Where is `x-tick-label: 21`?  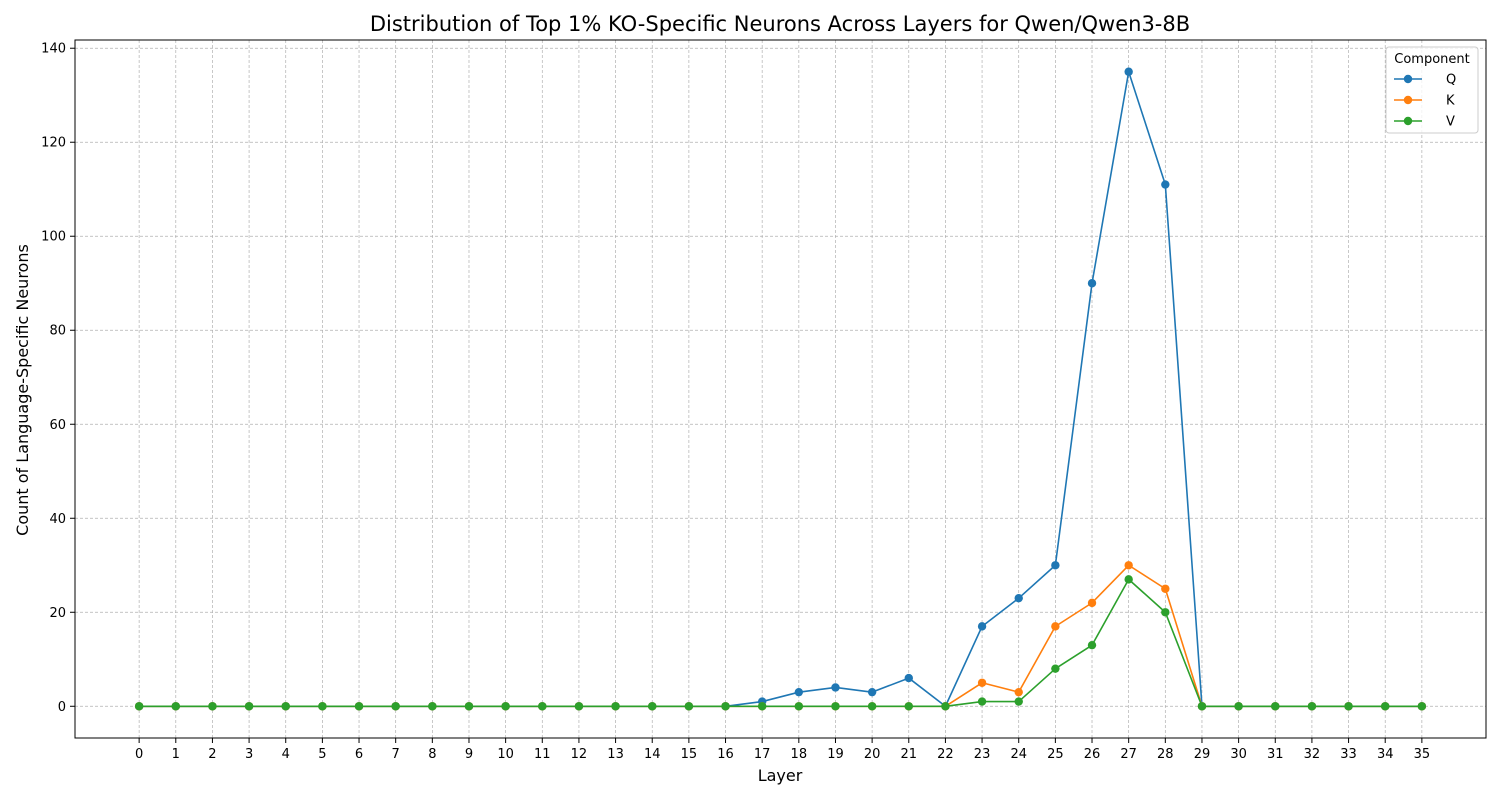 x-tick-label: 21 is located at coordinates (908, 754).